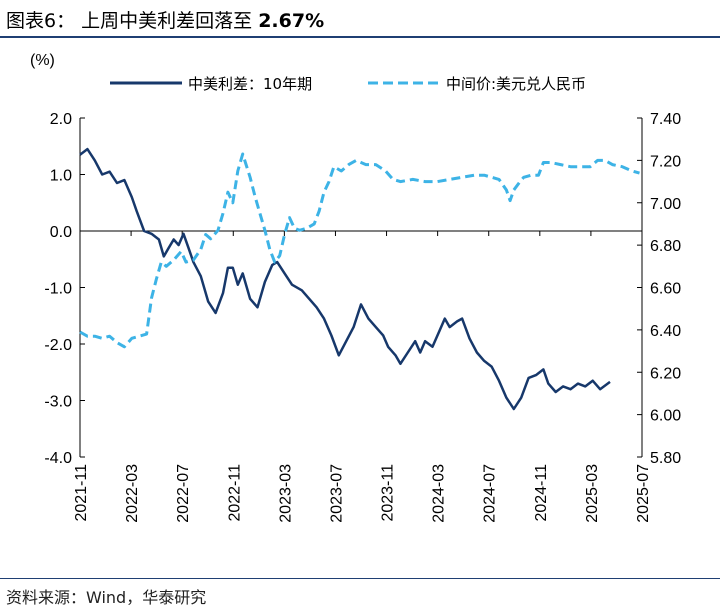 Image resolution: width=720 pixels, height=612 pixels. What do you see at coordinates (336, 493) in the screenshot?
I see `x-tick-label: 2023-07` at bounding box center [336, 493].